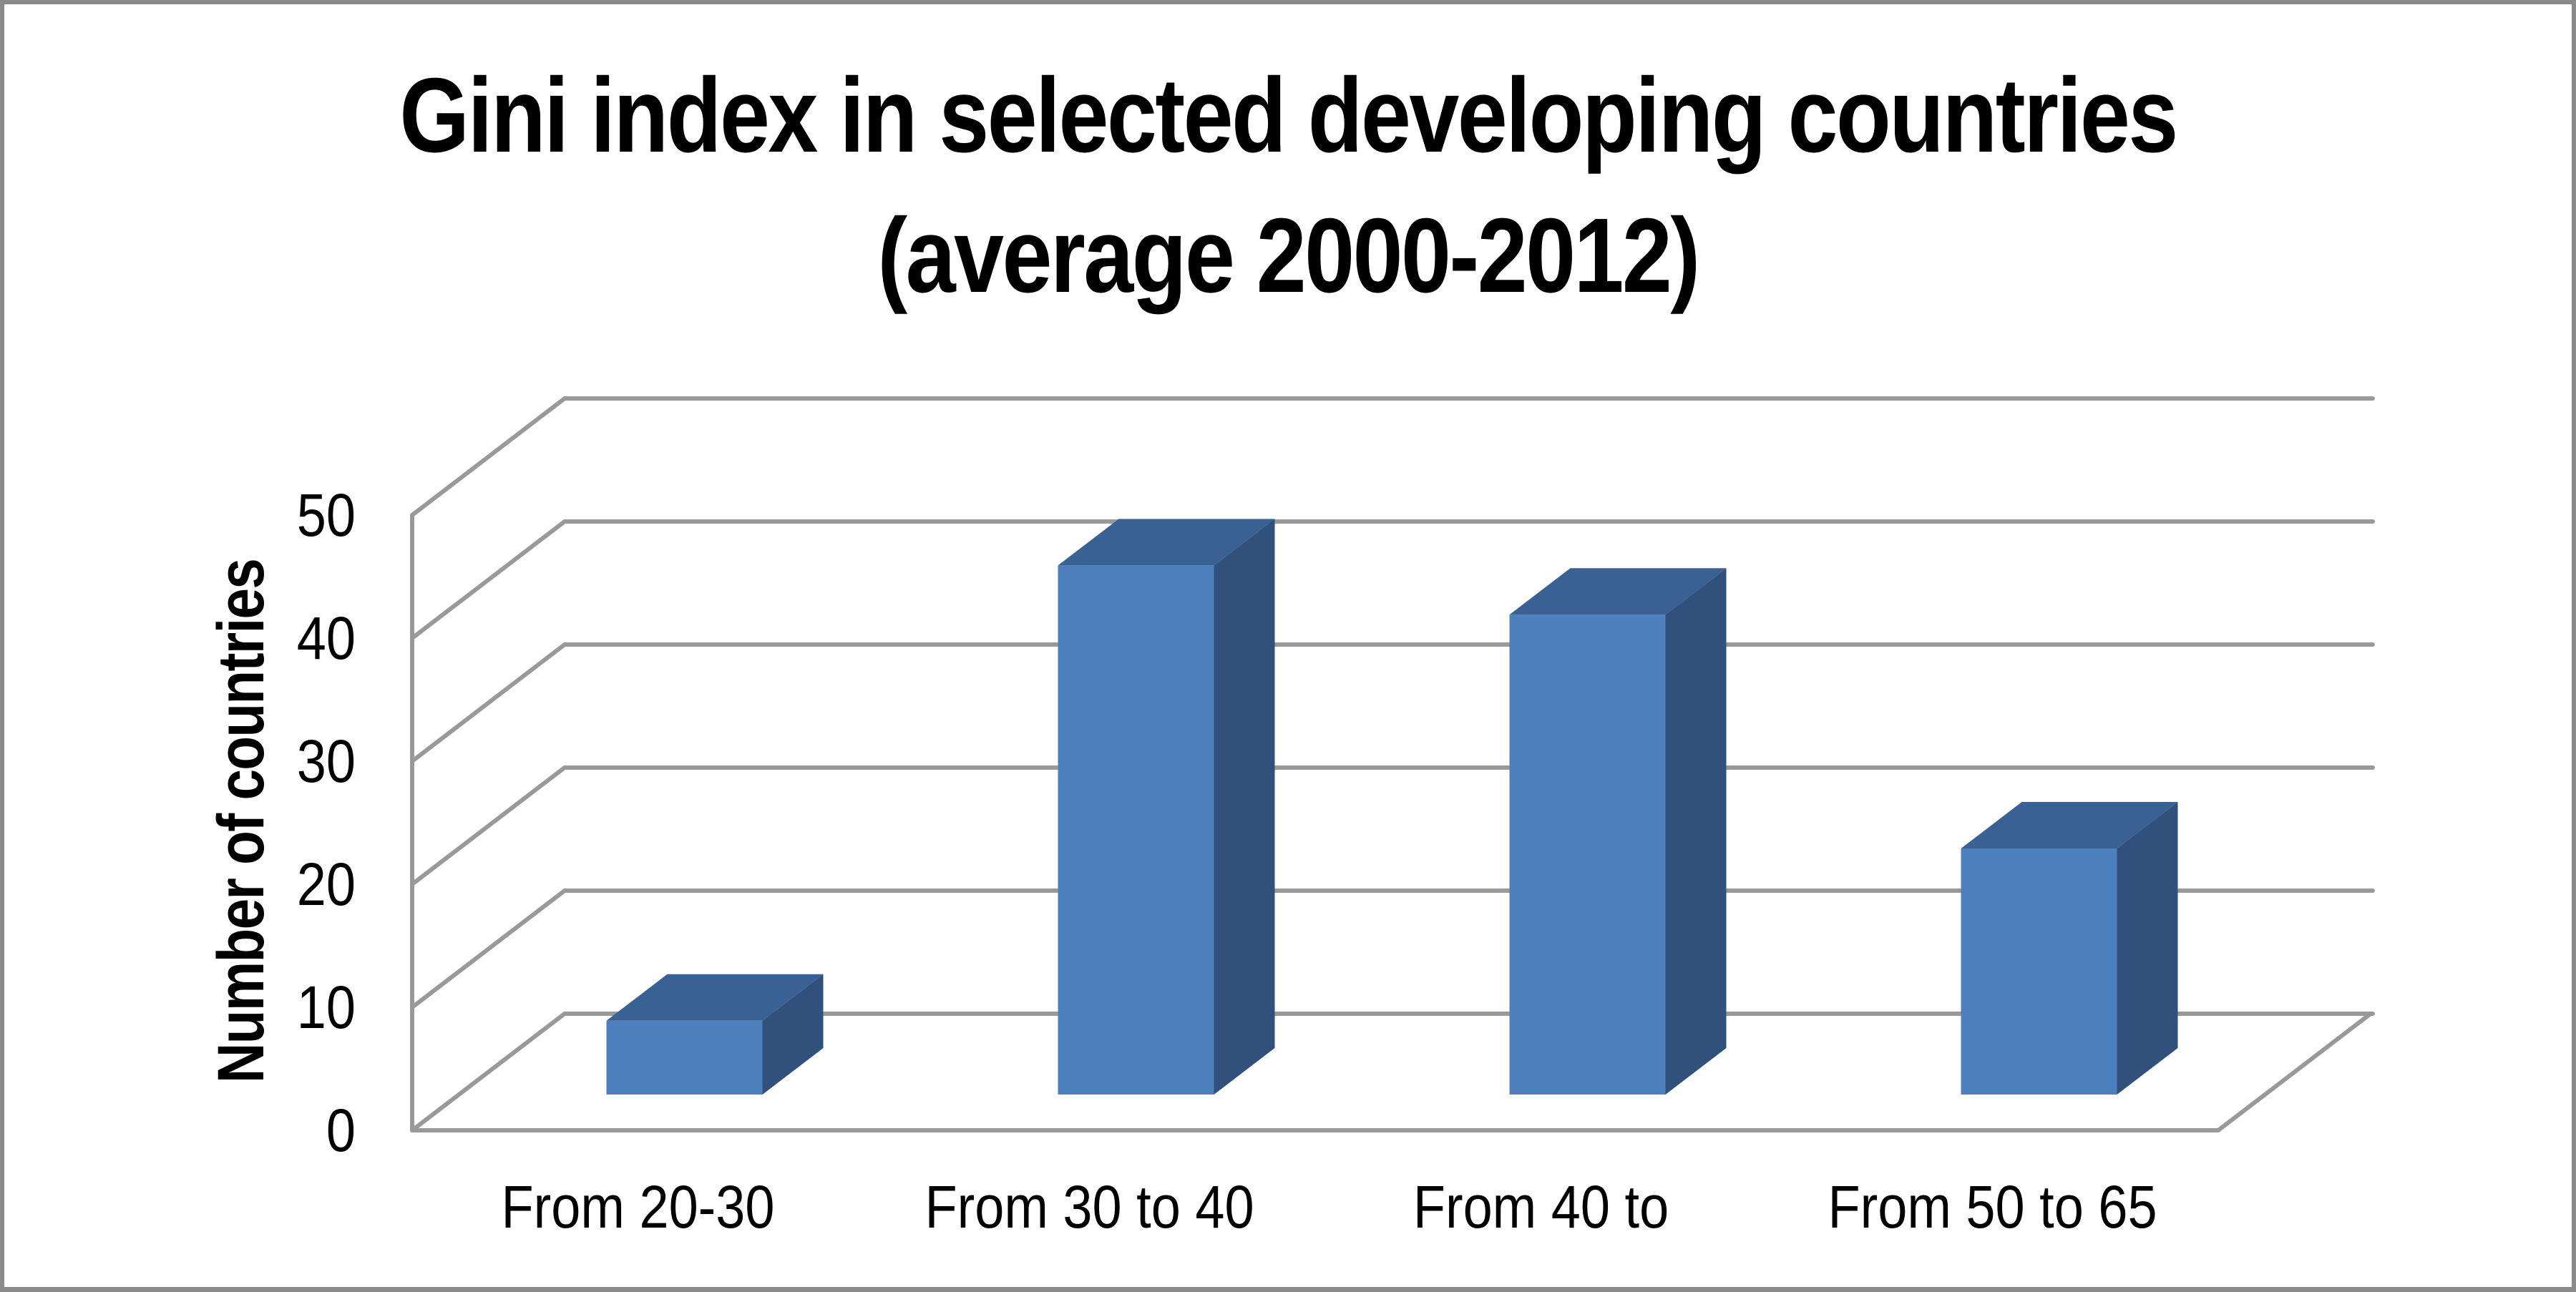 This screenshot has width=2576, height=1292. I want to click on tick-label-10: 10, so click(326, 1007).